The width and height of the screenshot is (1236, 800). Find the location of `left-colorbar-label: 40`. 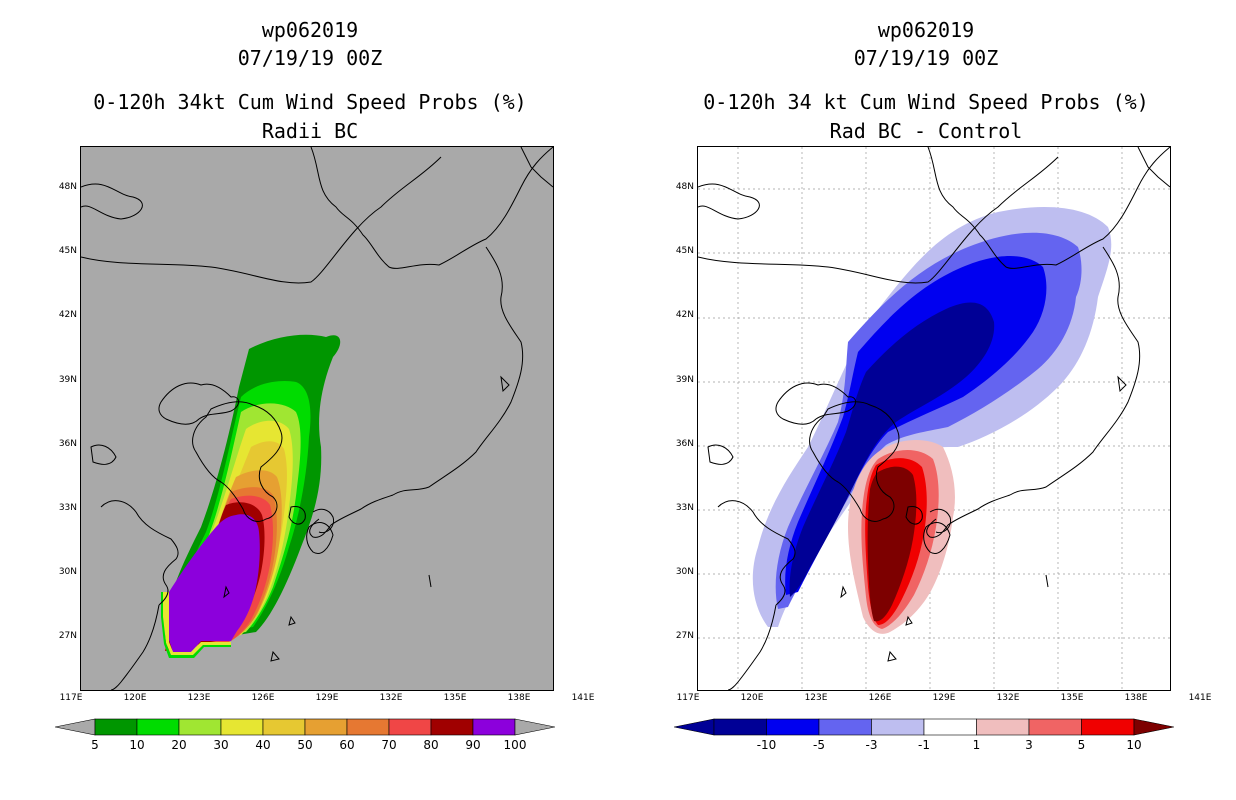

left-colorbar-label: 40 is located at coordinates (263, 745).